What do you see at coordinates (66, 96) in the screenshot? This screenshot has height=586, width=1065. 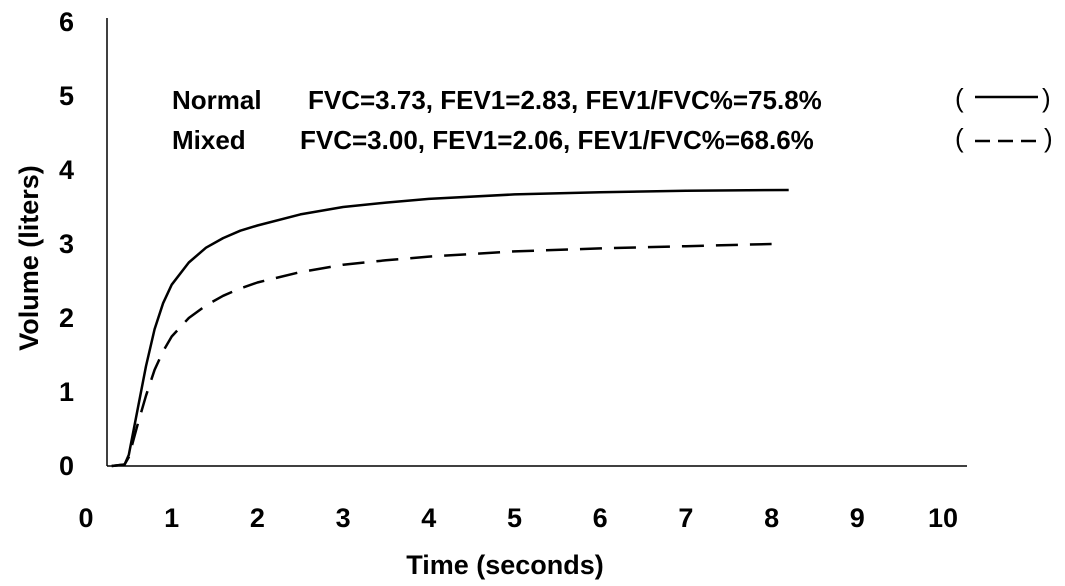 I see `y-tick-label: 5` at bounding box center [66, 96].